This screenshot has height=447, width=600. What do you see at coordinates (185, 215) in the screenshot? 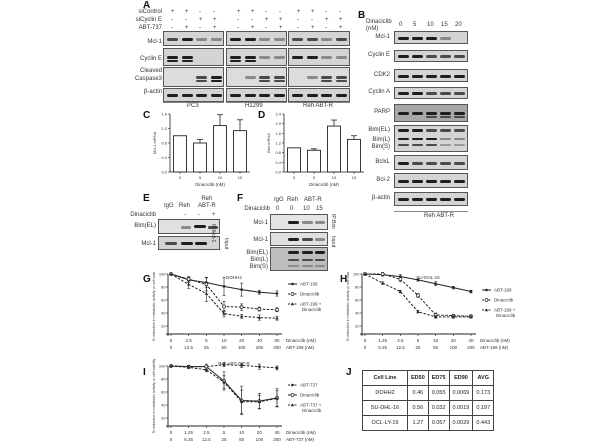
I see `treatment-value: -` at bounding box center [185, 215].